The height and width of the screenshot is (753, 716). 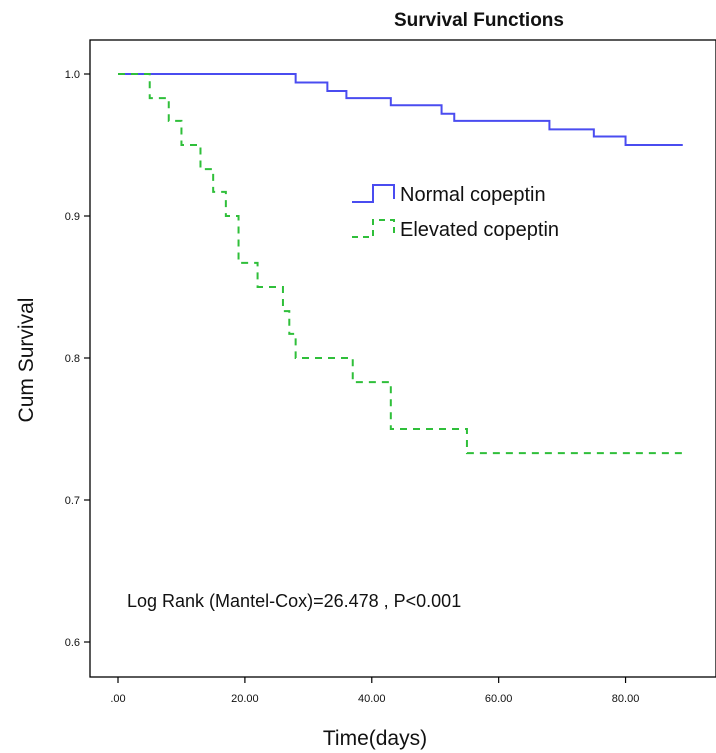 I want to click on legend-label: Elevated copeptin, so click(x=479, y=230).